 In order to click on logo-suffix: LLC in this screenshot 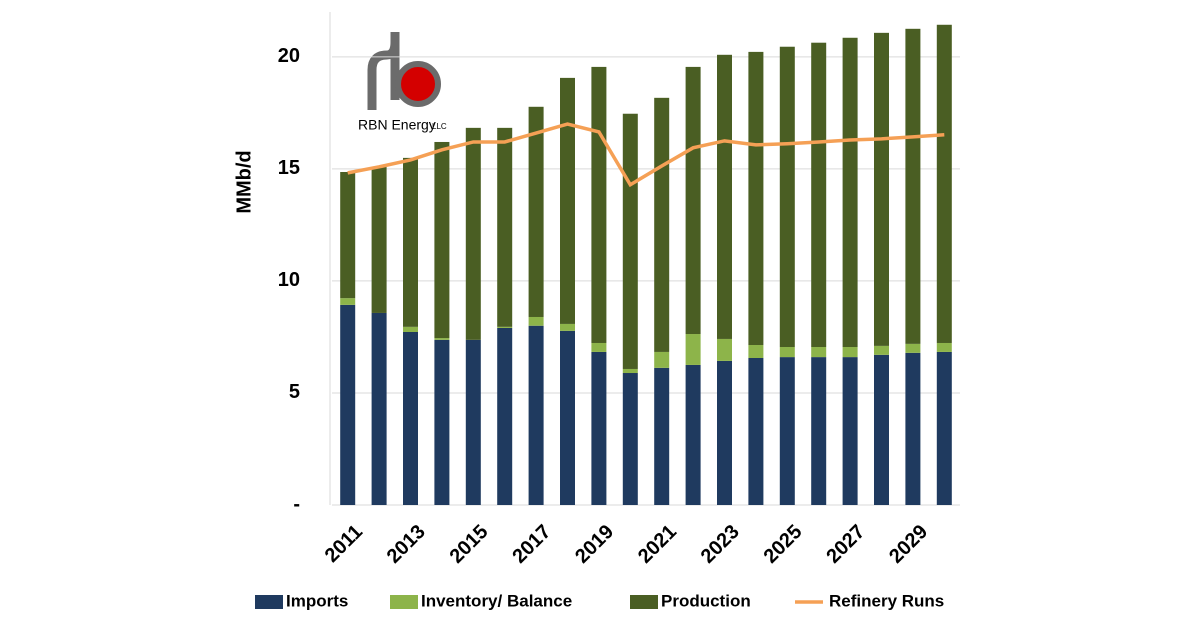, I will do `click(439, 126)`.